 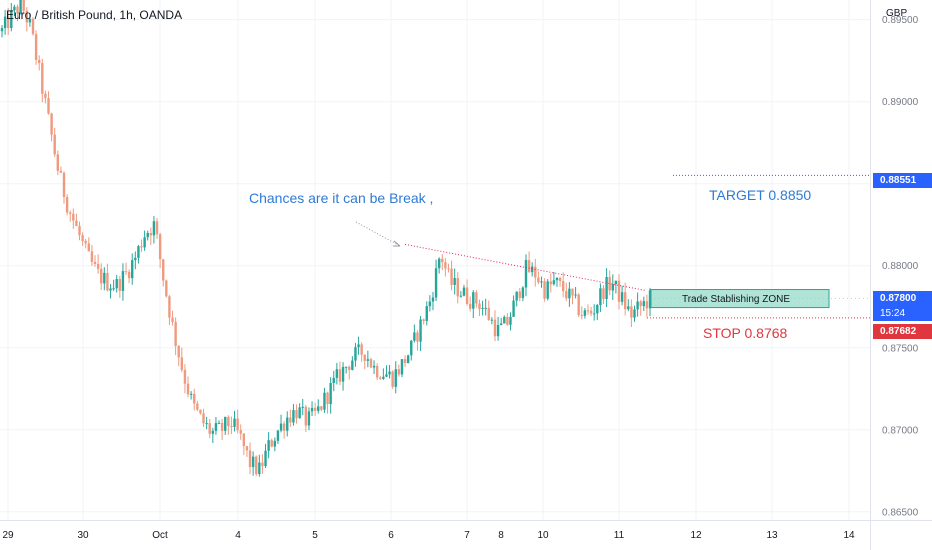 What do you see at coordinates (902, 298) in the screenshot?
I see `current-price-badge: 0.87800` at bounding box center [902, 298].